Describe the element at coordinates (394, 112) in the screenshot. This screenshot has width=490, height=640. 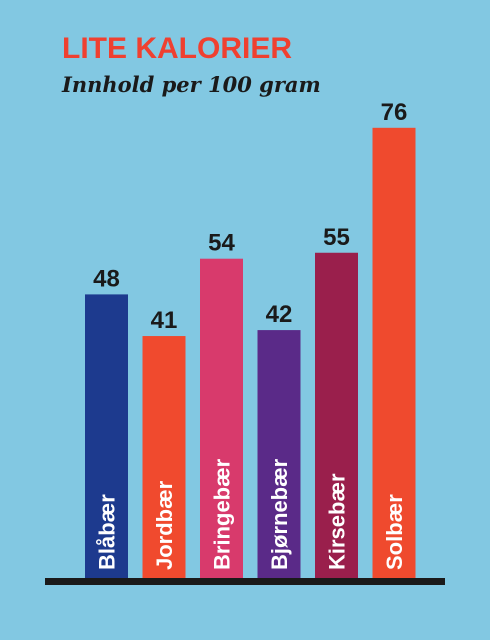
I see `value-label: 76` at that location.